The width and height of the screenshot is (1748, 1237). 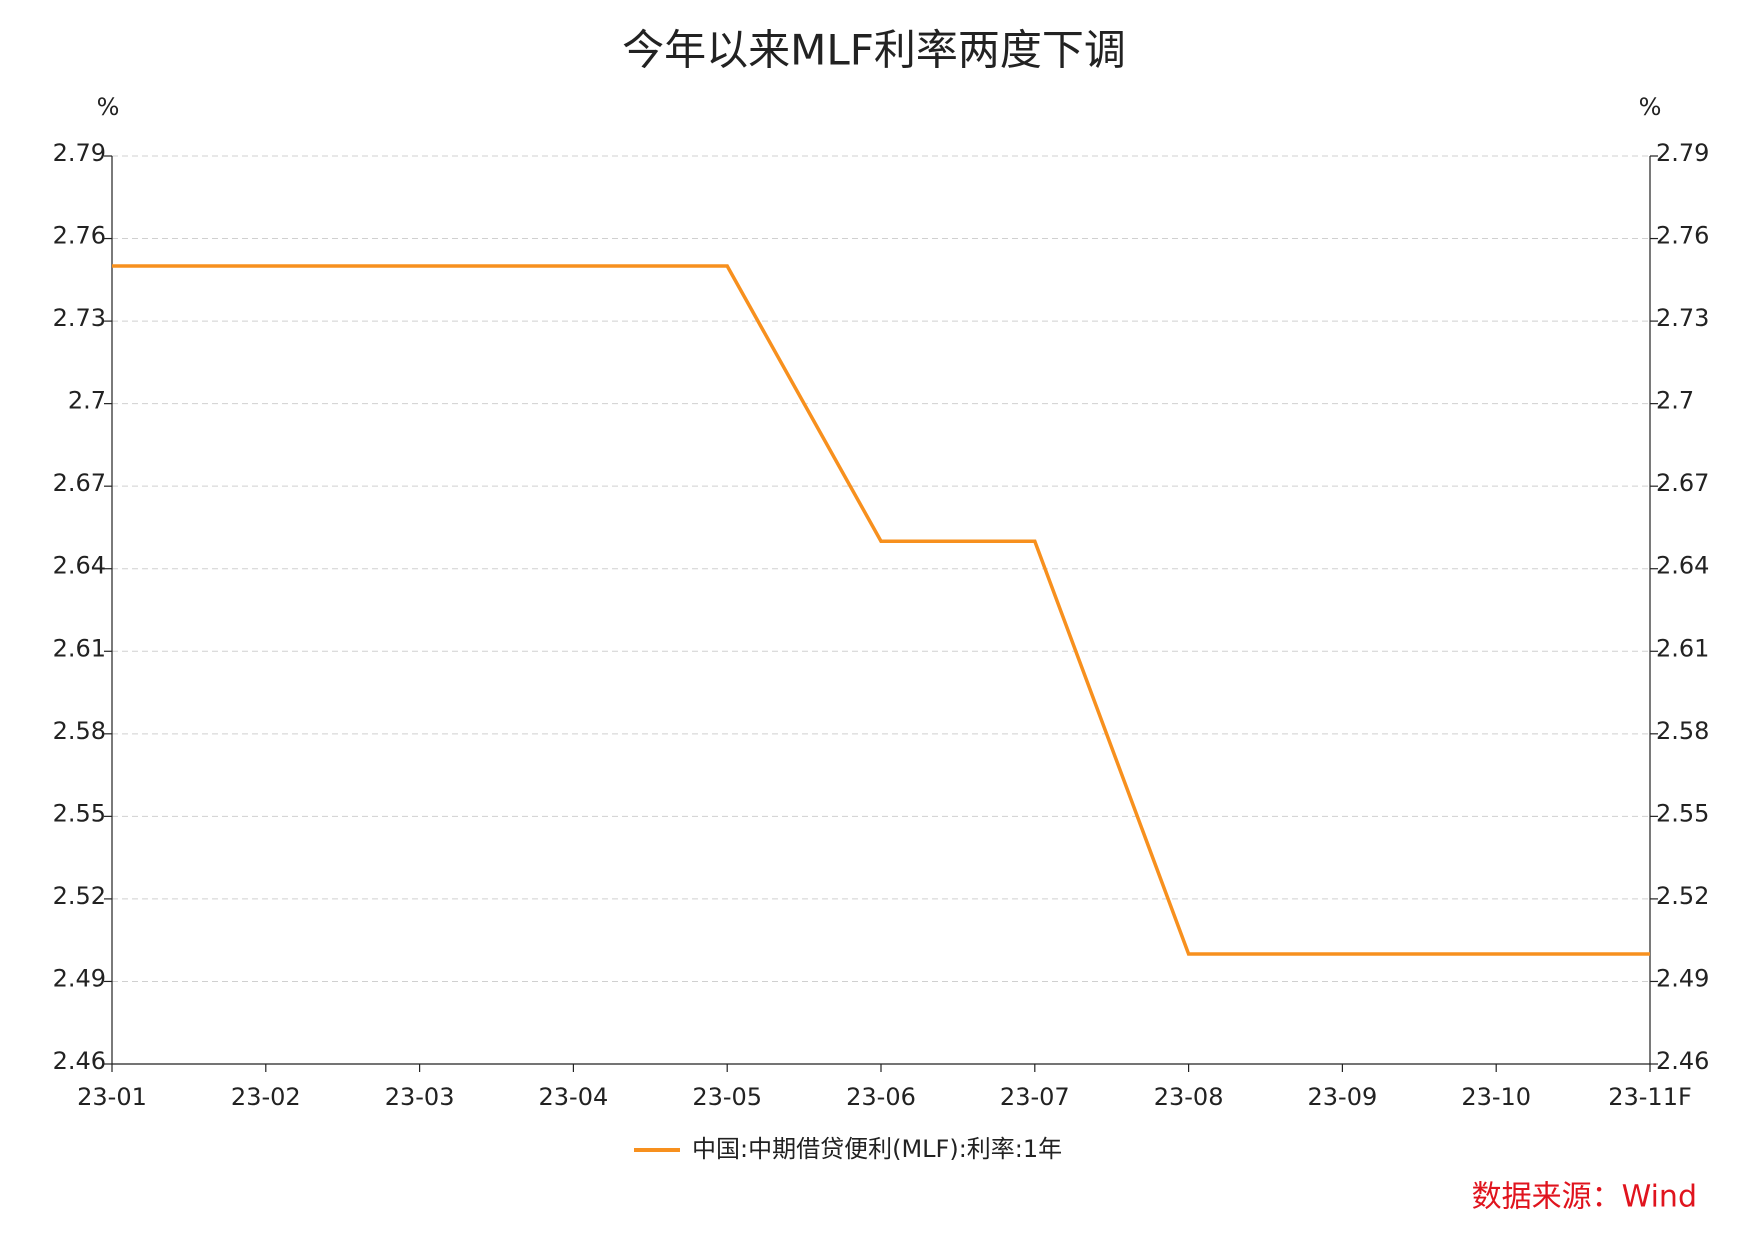 I want to click on y2-tick-label: 2.7, so click(x=1675, y=401).